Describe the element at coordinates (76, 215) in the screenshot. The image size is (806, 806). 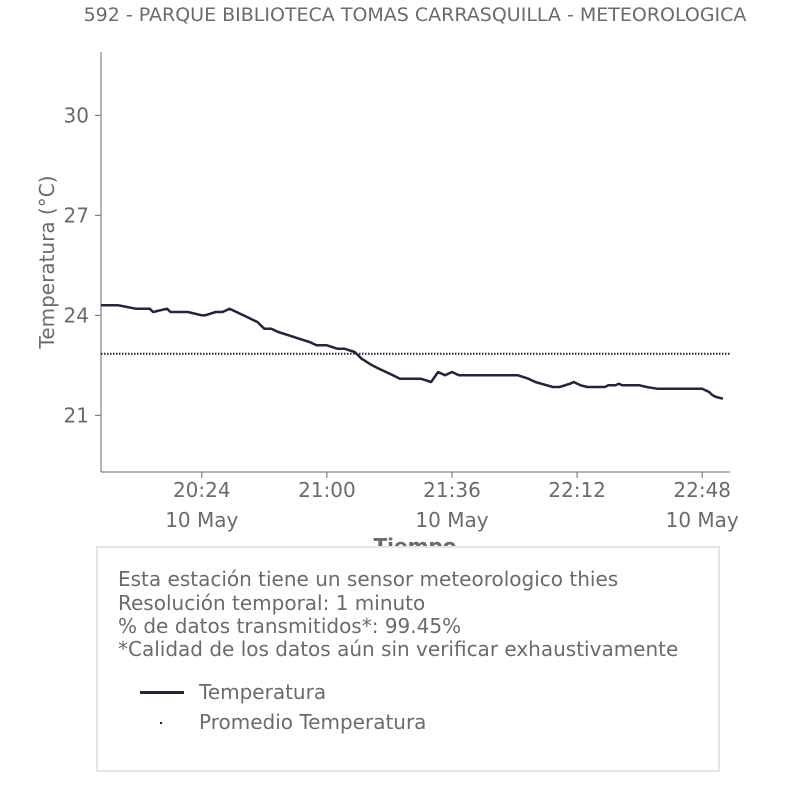
I see `y-tick-label: 27` at that location.